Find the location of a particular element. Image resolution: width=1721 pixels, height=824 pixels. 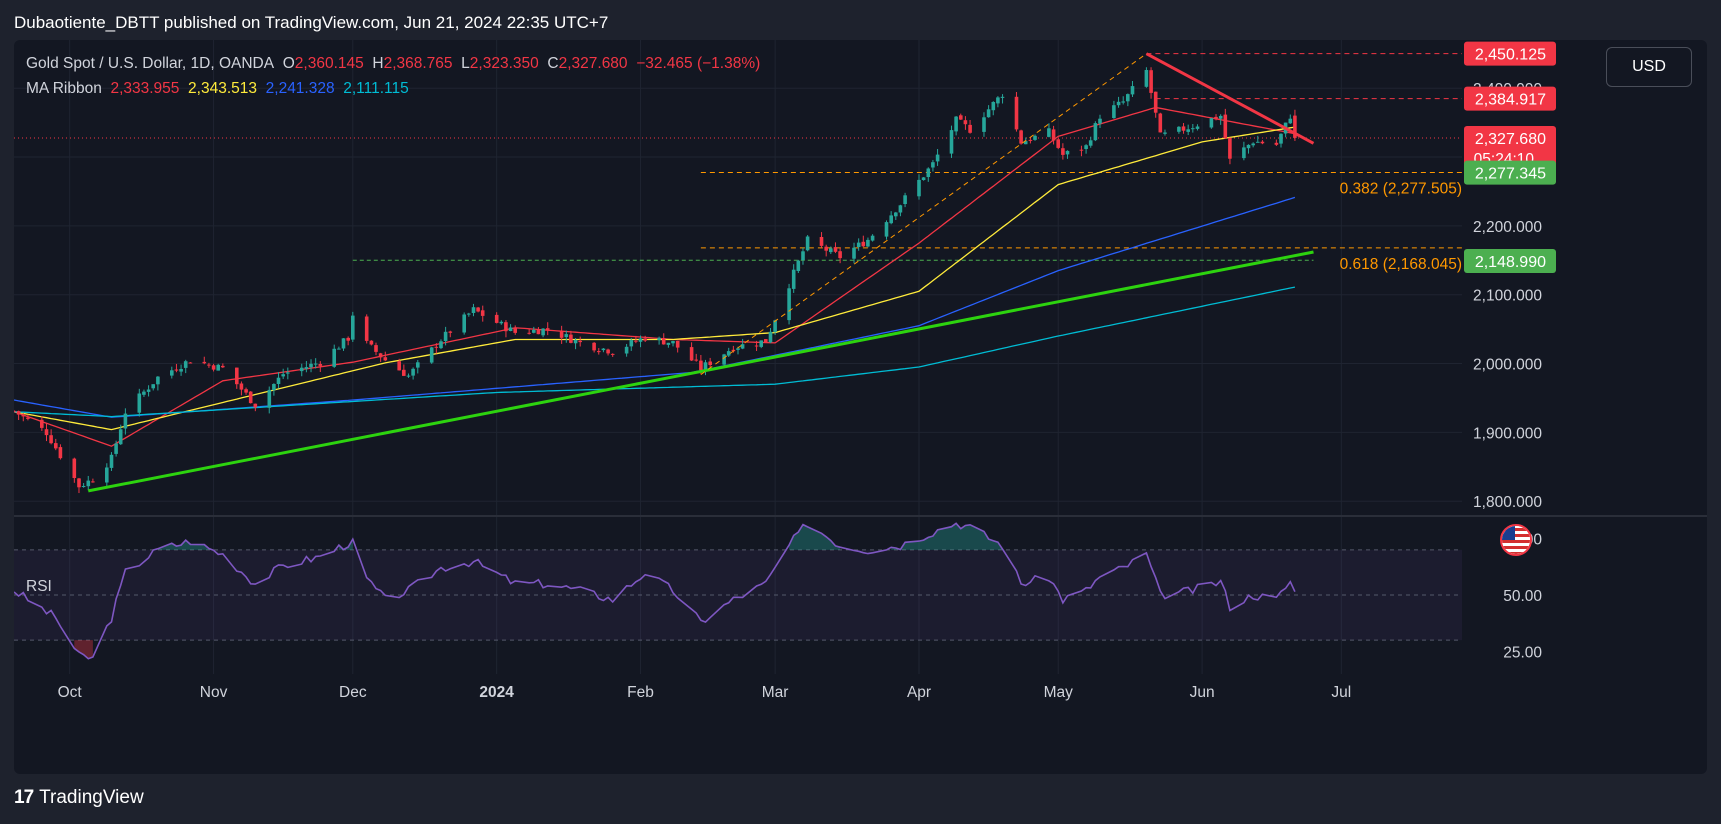

trendline-fib-swing is located at coordinates (923, 214).